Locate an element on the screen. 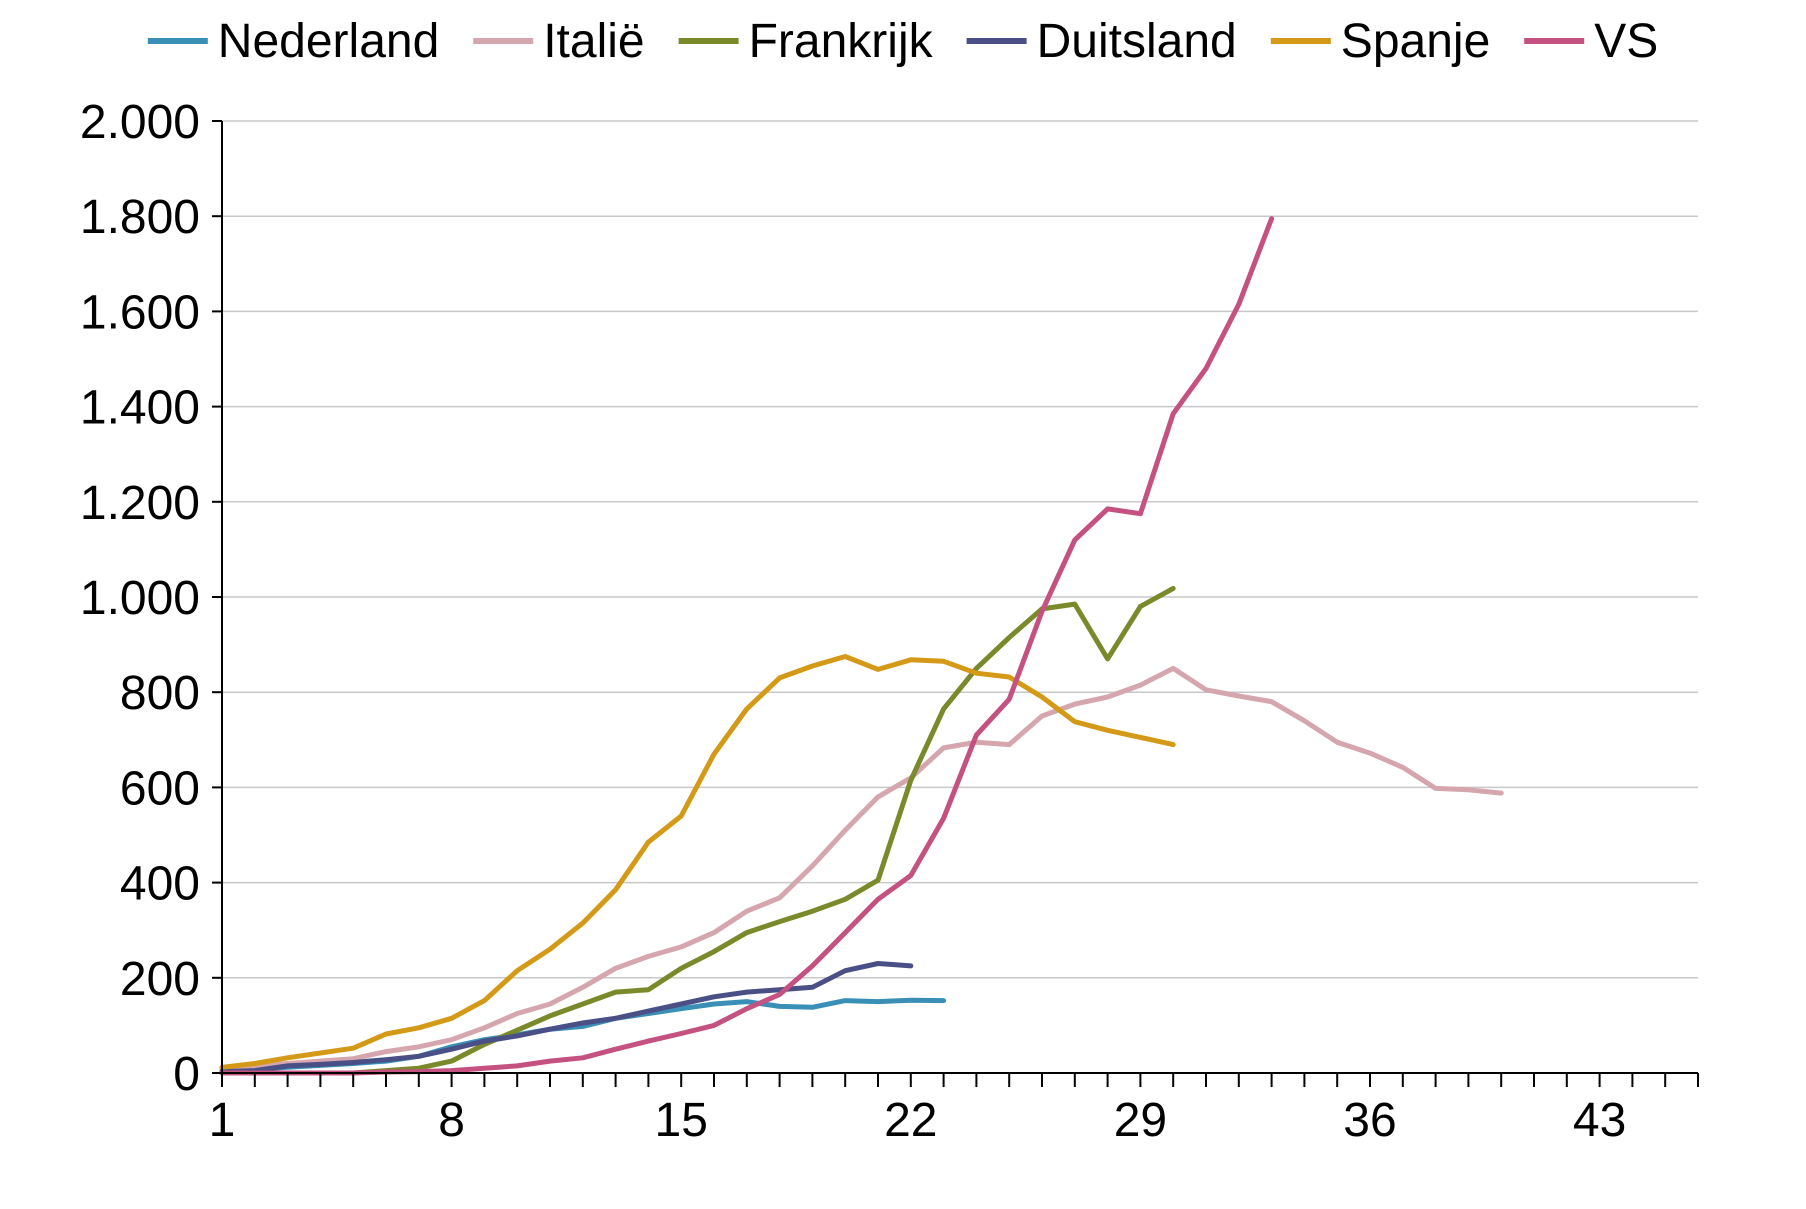 The height and width of the screenshot is (1209, 1806). legend-label: Frankrijk is located at coordinates (841, 41).